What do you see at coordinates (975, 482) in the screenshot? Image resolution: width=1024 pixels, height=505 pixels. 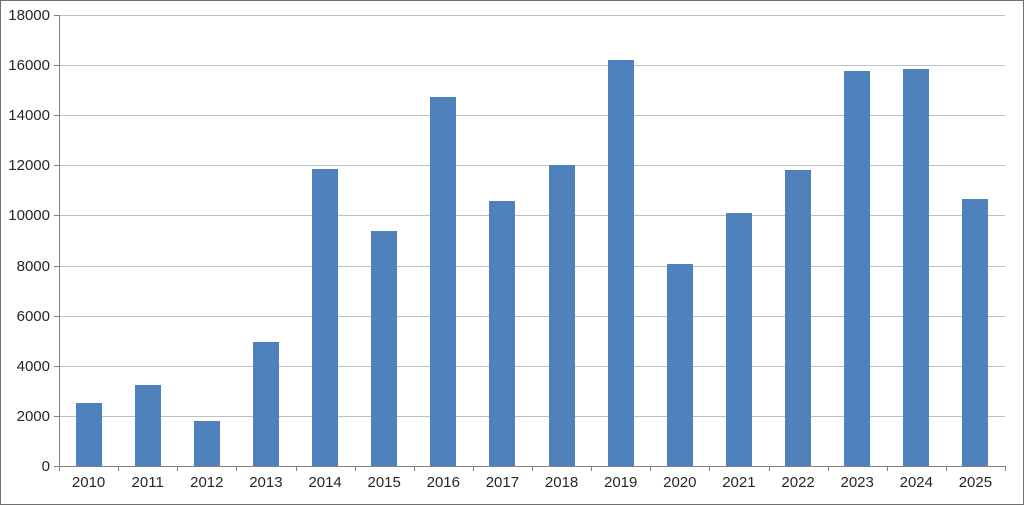 I see `x-axis-category-label: 2025` at bounding box center [975, 482].